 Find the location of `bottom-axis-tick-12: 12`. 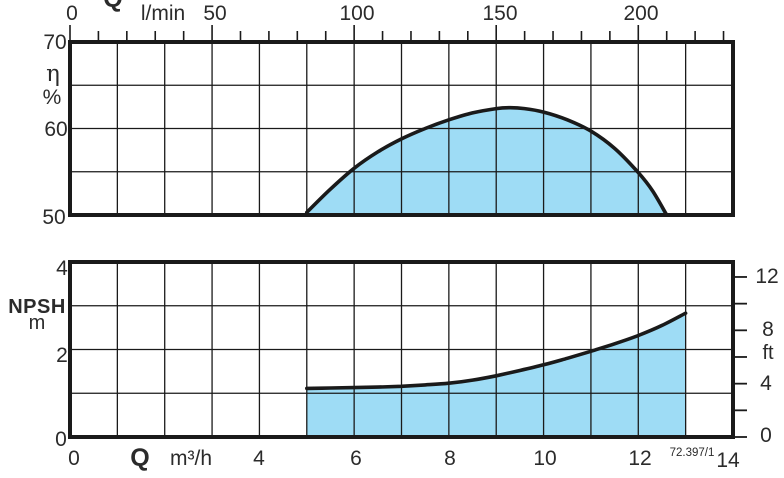

bottom-axis-tick-12: 12 is located at coordinates (640, 458).